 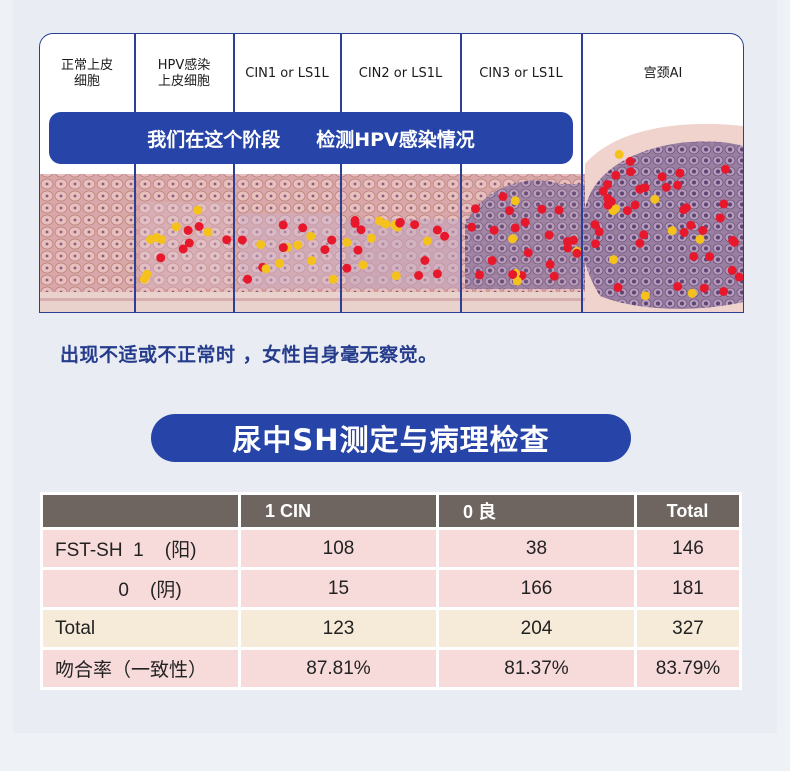 I want to click on table-cell: 146, so click(x=688, y=548).